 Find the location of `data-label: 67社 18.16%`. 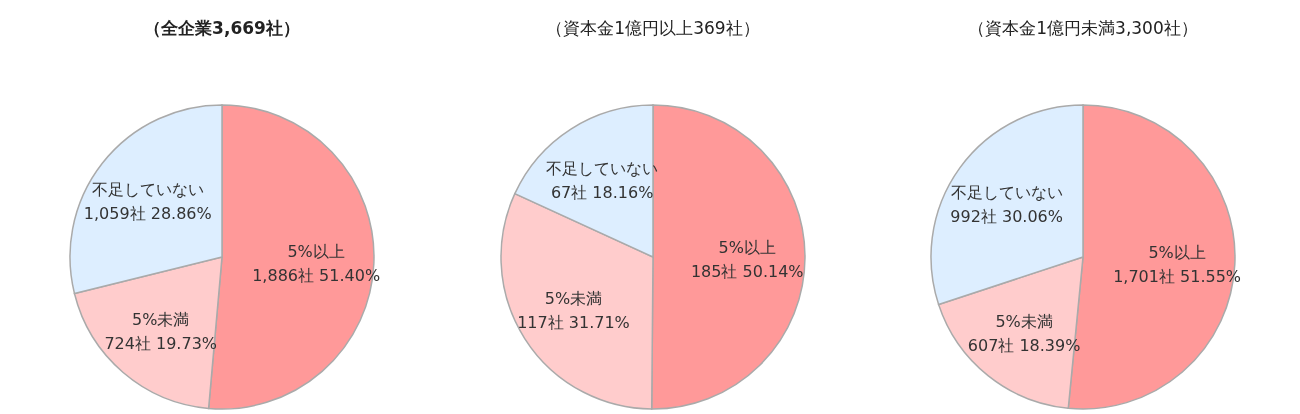

data-label: 67社 18.16% is located at coordinates (602, 192).